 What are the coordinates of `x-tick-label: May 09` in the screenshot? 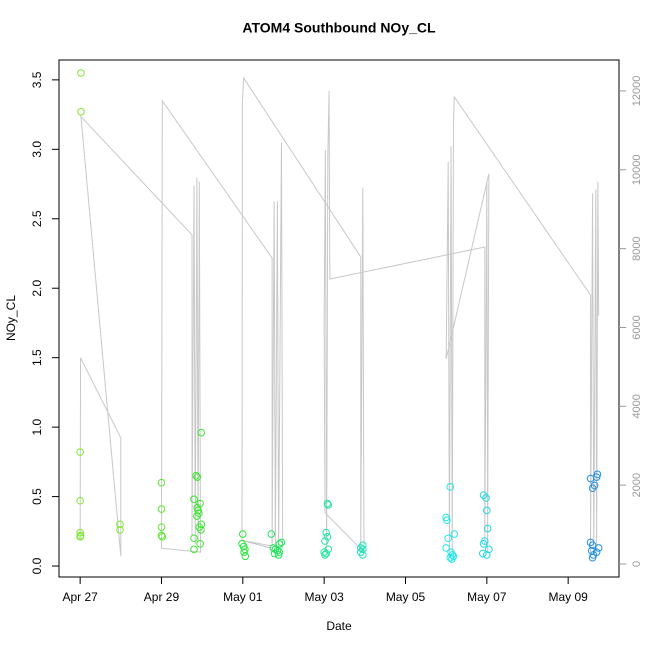 It's located at (568, 597).